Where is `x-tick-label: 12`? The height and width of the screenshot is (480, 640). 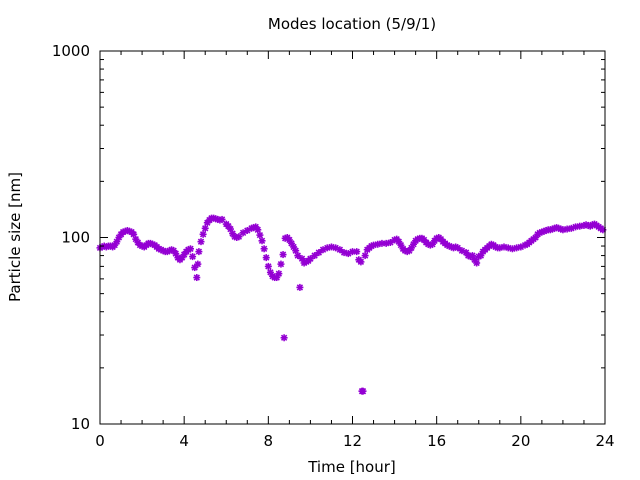 x-tick-label: 12 is located at coordinates (352, 441).